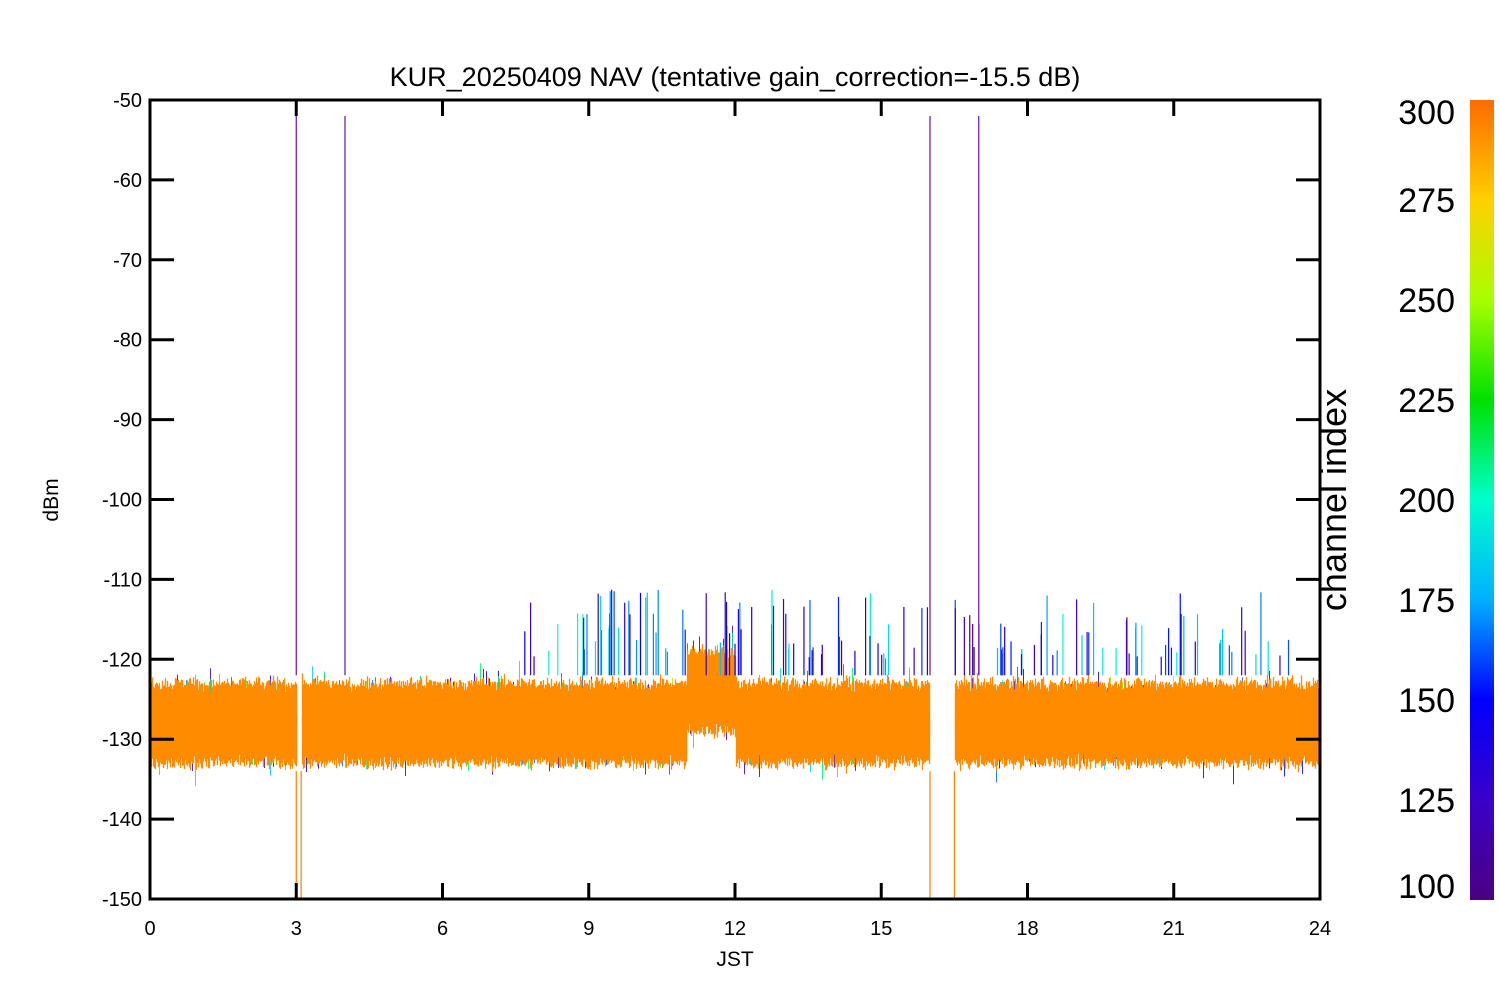 Image resolution: width=1500 pixels, height=1000 pixels. Describe the element at coordinates (1426, 601) in the screenshot. I see `colorbar-tick-label: 175` at that location.